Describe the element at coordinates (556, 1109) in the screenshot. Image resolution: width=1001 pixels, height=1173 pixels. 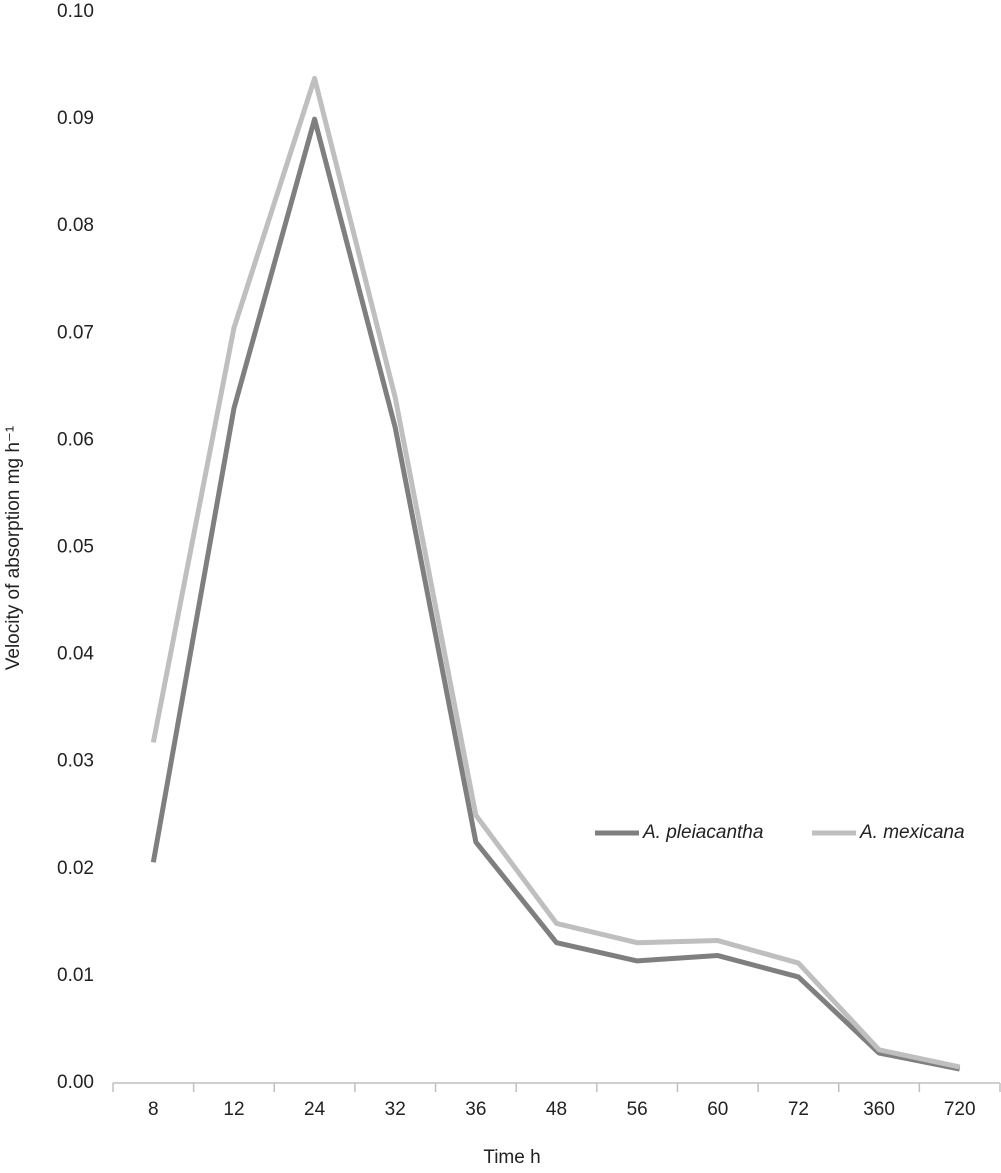
I see `x-tick-label: 48` at that location.